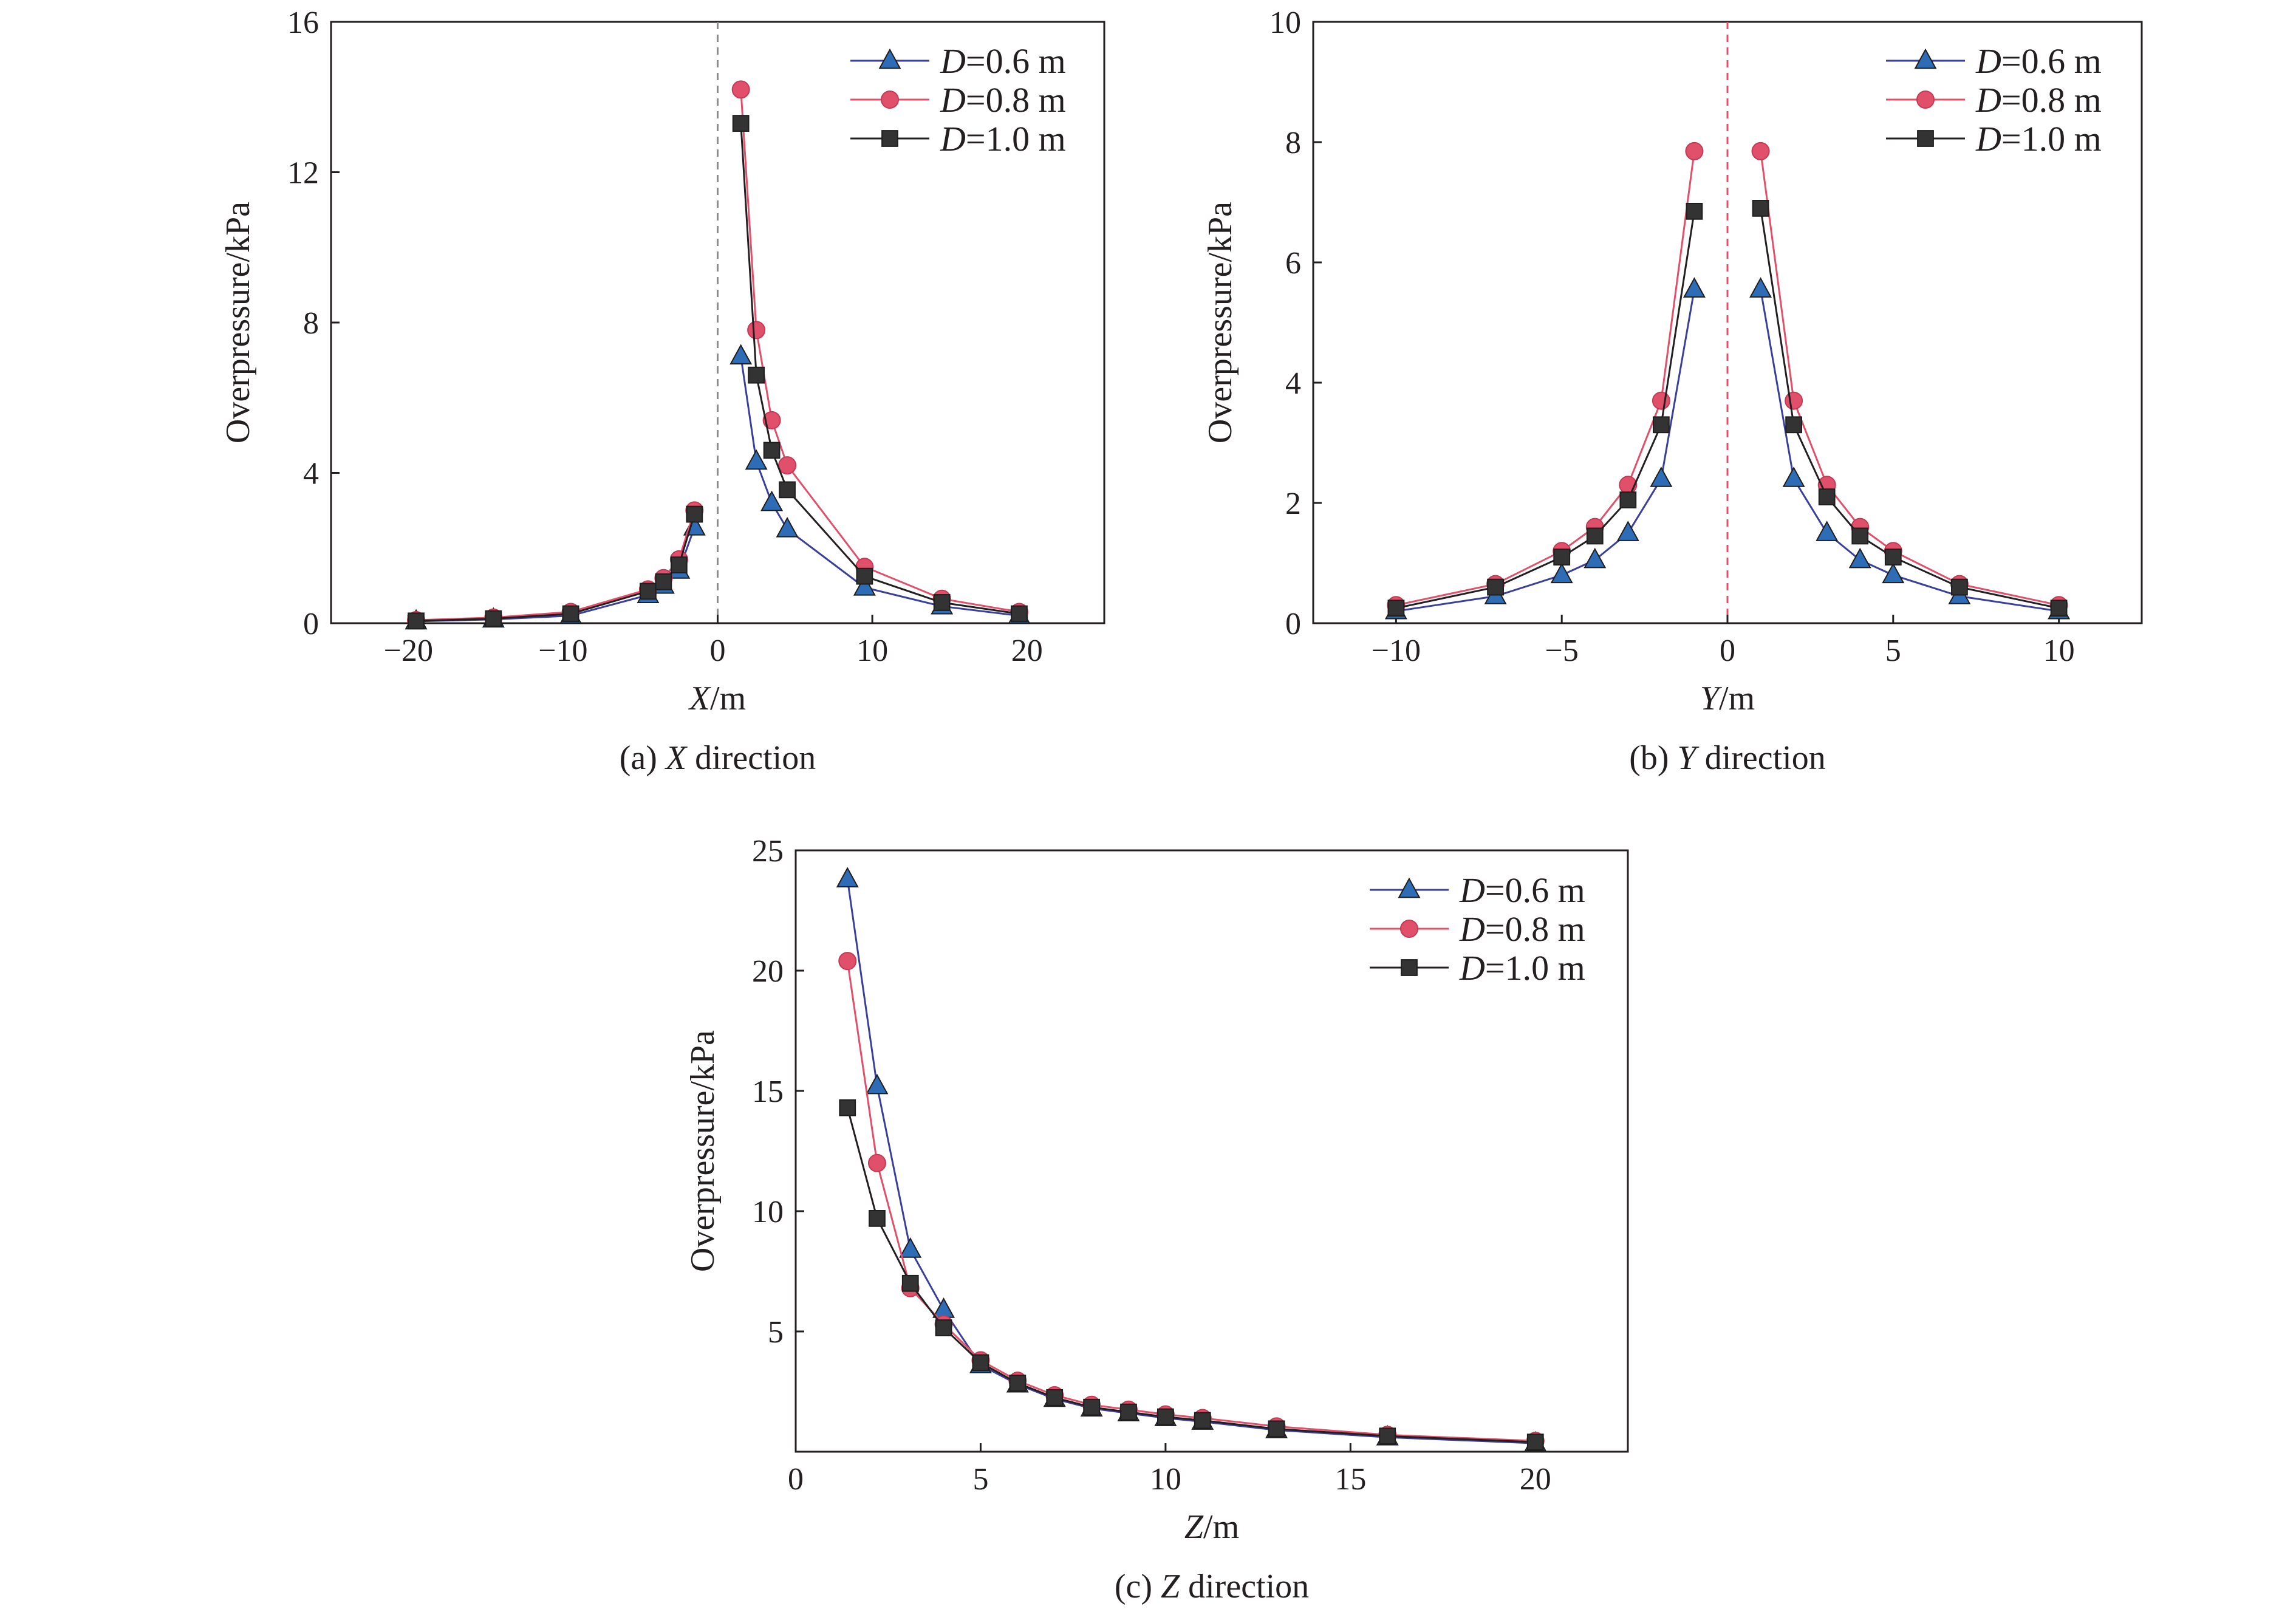 The image size is (2296, 1623). Describe the element at coordinates (776, 1332) in the screenshot. I see `chart-c-y-tick-label: 5` at that location.